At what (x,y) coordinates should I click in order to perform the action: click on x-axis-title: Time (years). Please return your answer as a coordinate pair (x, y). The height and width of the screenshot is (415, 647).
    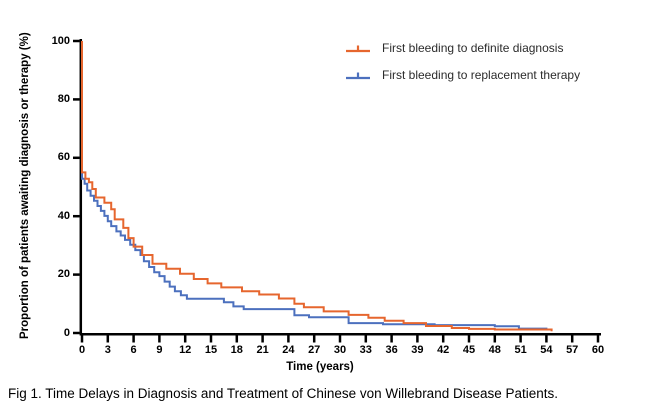
    Looking at the image, I should click on (320, 367).